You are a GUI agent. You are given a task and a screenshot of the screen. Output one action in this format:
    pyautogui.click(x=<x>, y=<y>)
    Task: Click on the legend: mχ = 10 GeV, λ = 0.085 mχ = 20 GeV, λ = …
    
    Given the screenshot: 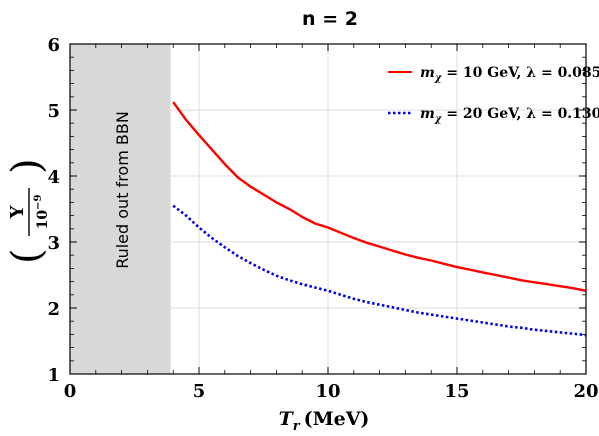 What is the action you would take?
    pyautogui.click(x=493, y=95)
    